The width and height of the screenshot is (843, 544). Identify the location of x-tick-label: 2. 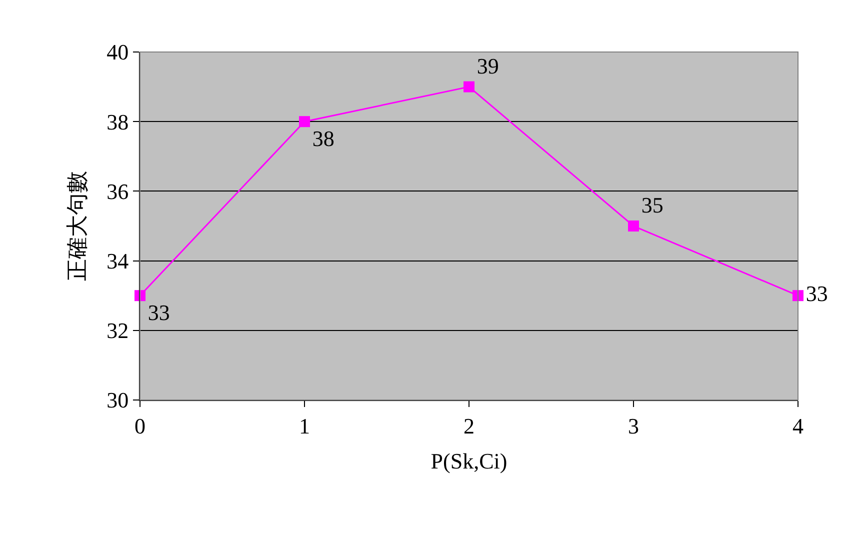
(469, 425).